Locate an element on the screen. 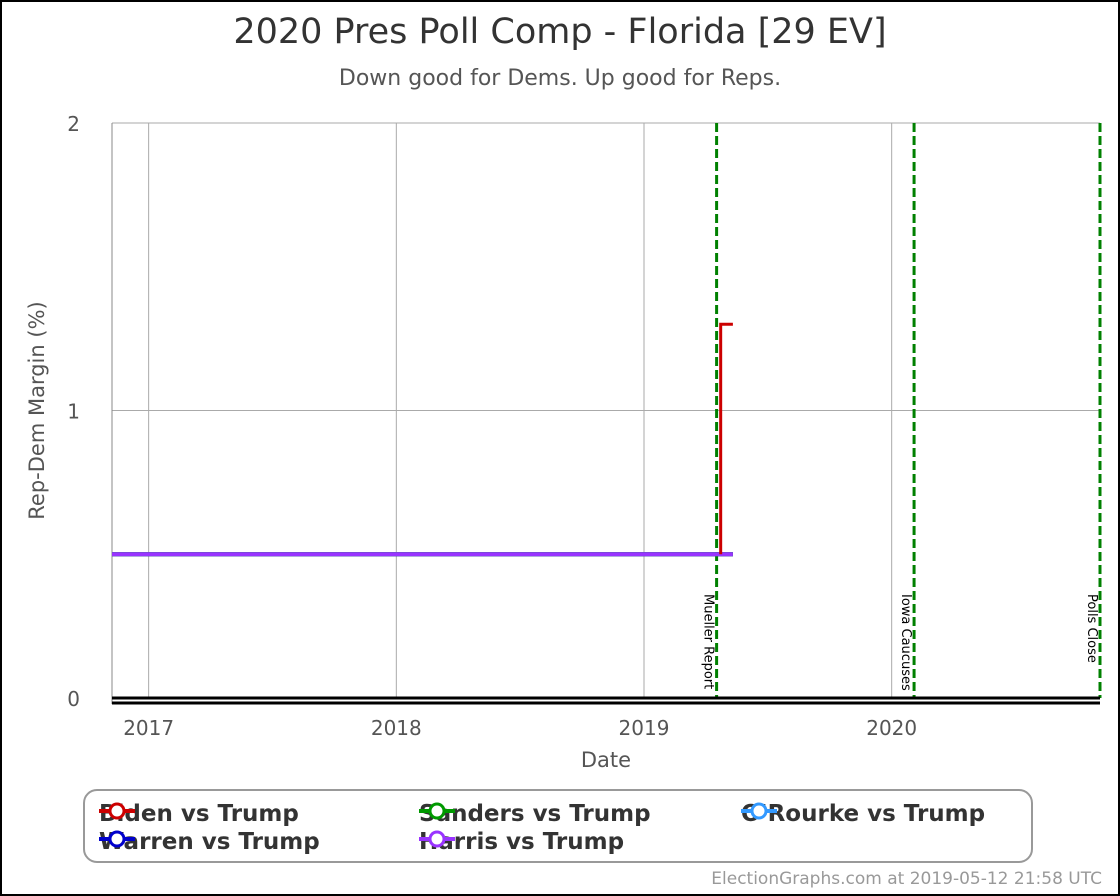 The image size is (1120, 896). legend-item-biden: Biden vs Trump is located at coordinates (199, 814).